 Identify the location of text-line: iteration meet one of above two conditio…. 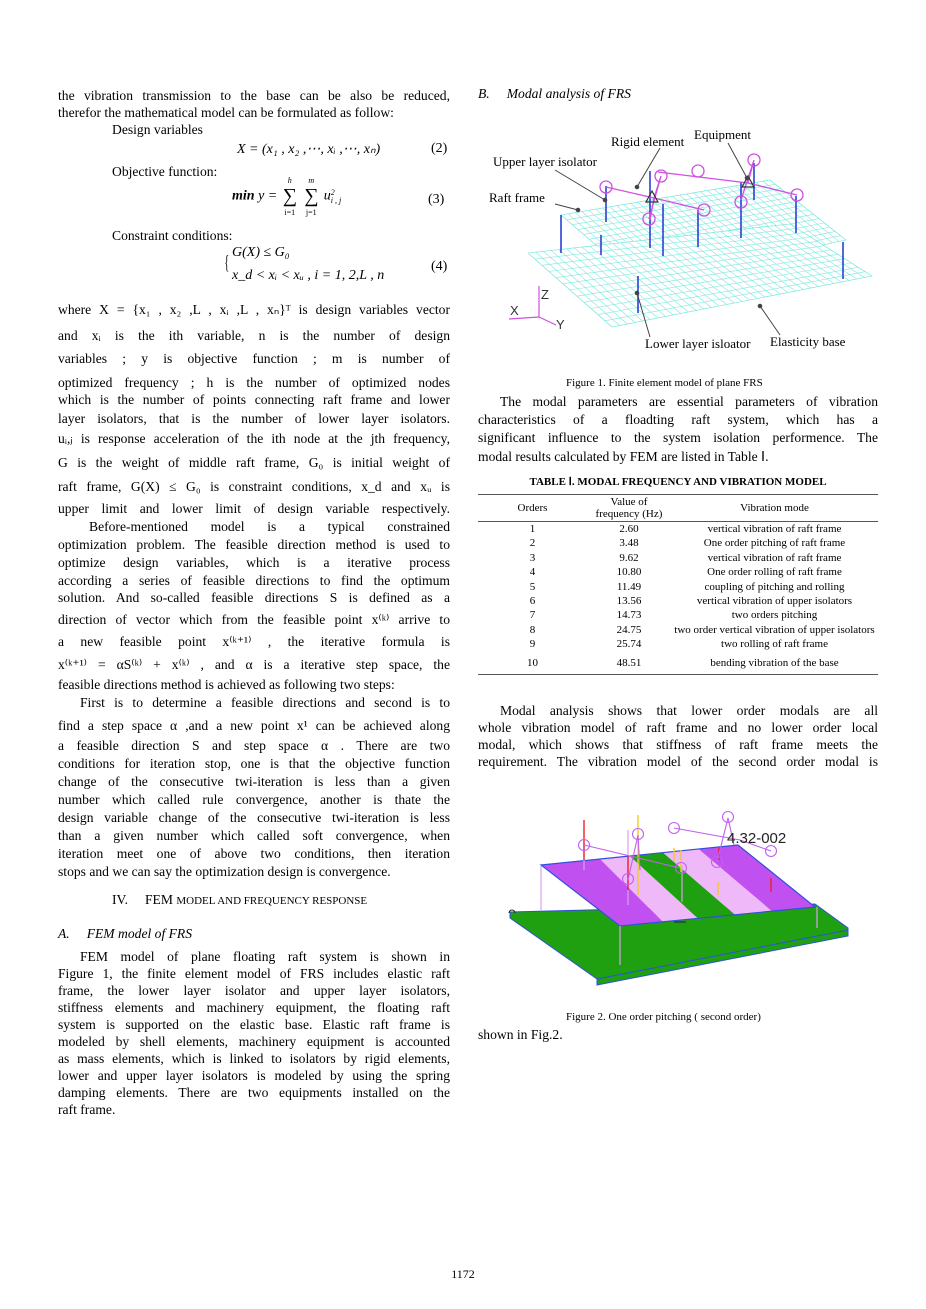
(254, 853).